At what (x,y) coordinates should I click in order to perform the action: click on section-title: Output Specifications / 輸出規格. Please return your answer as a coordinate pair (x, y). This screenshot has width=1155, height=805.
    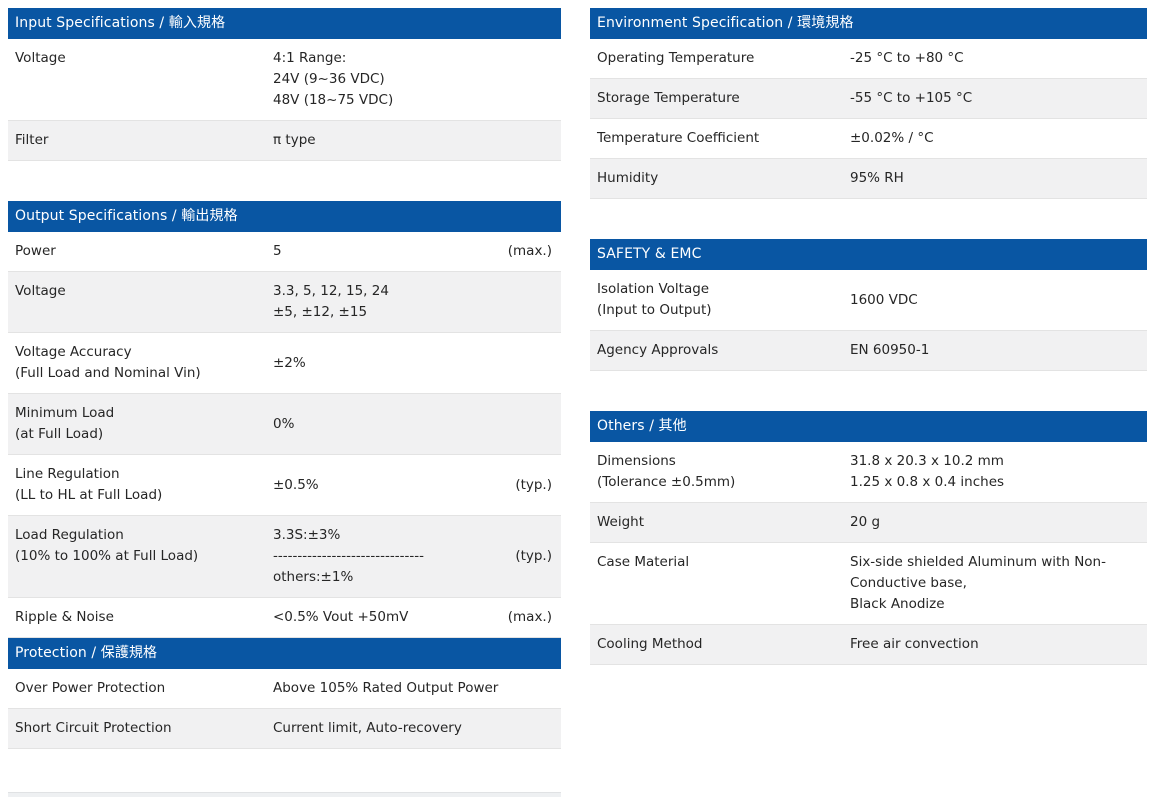
    Looking at the image, I should click on (126, 216).